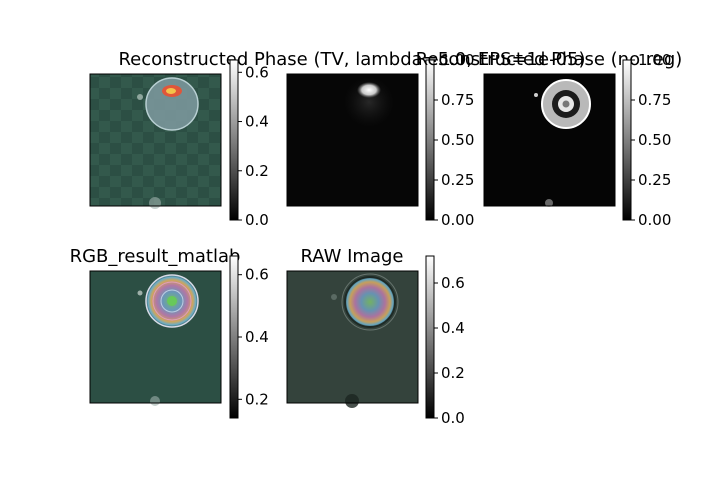  Describe the element at coordinates (445, 341) in the screenshot. I see `panel-5-colorbar: 0.0 0.2 0.4 0.6` at that location.